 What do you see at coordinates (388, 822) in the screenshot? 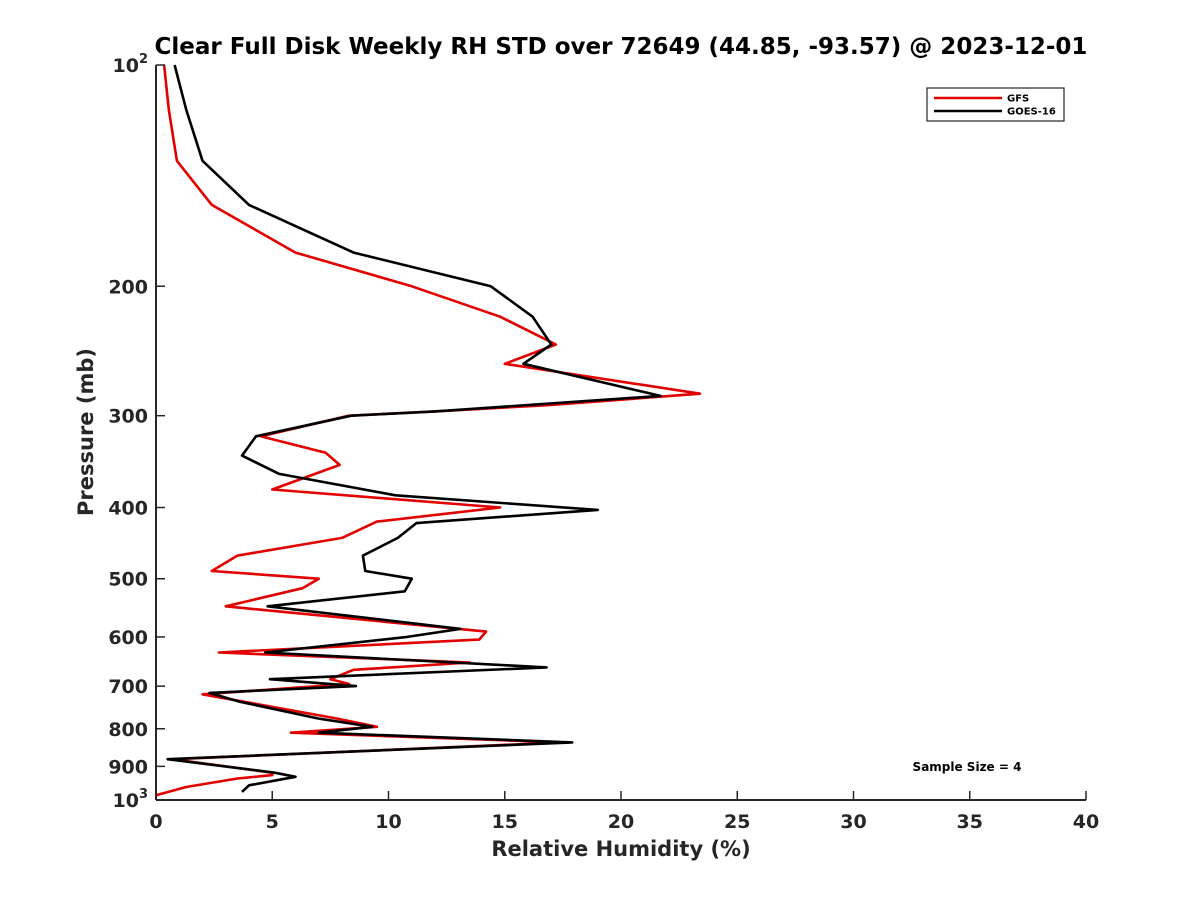
I see `x-tick-label: 10` at bounding box center [388, 822].